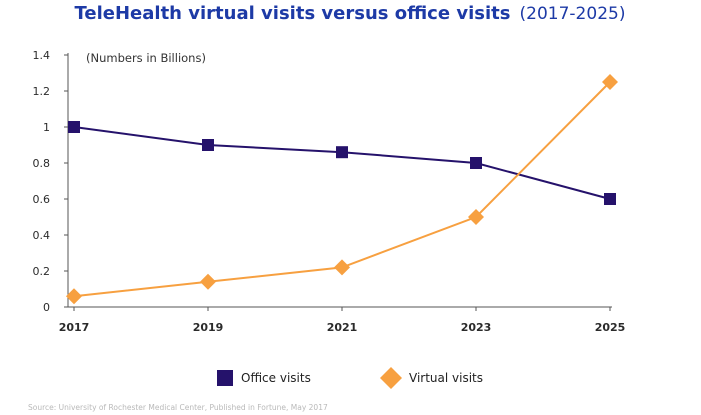  Describe the element at coordinates (610, 327) in the screenshot. I see `x-tick-label: 2025` at that location.